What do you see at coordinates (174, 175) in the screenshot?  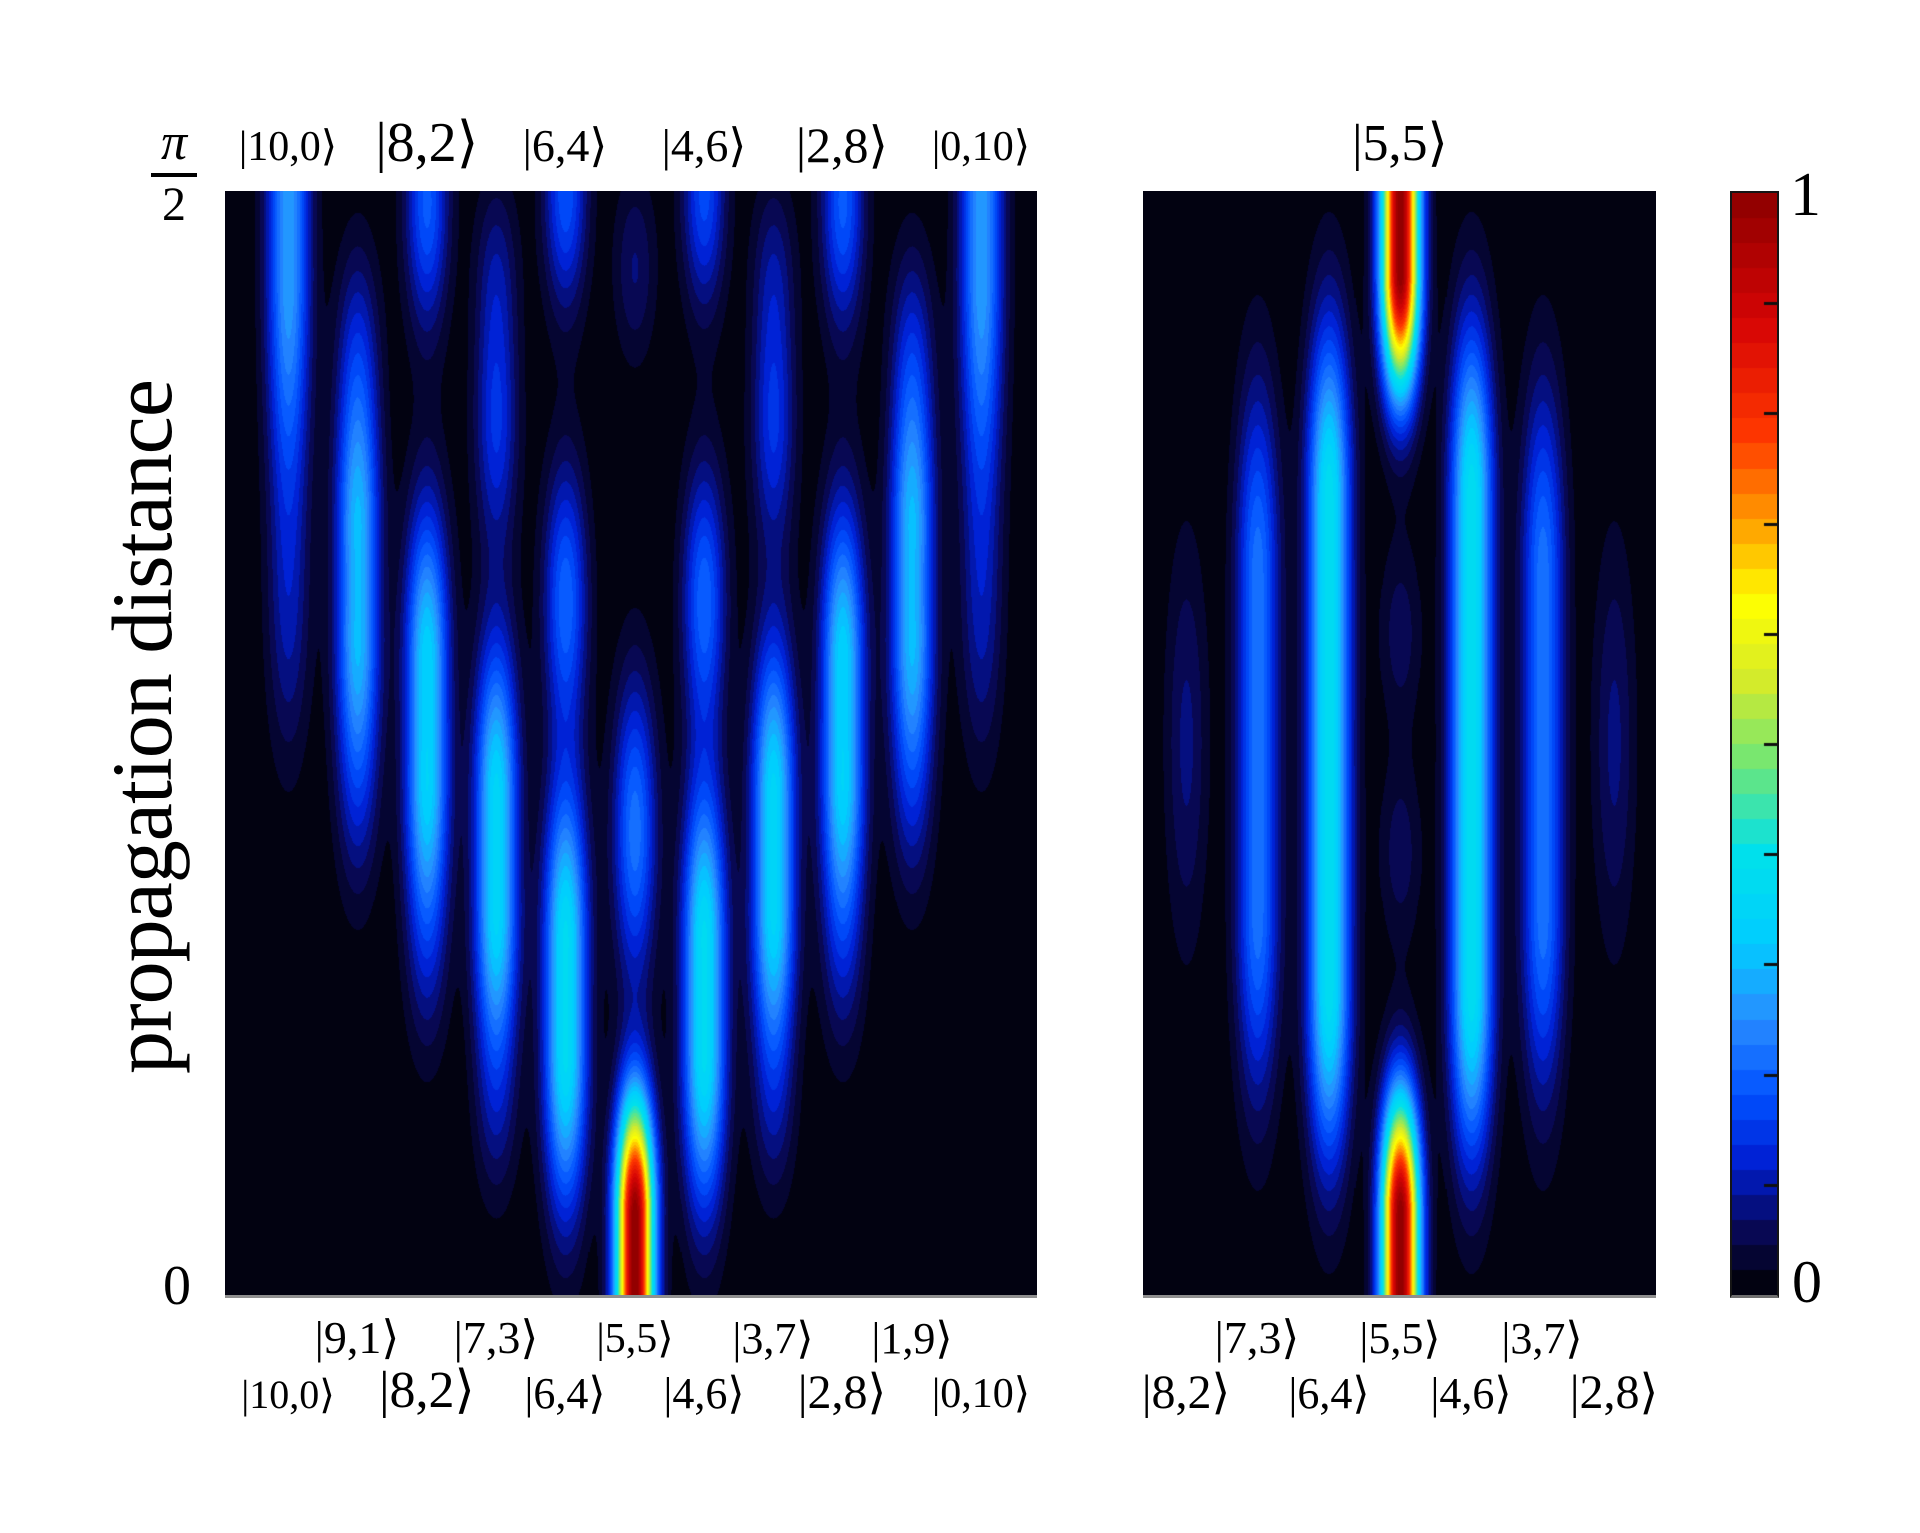 I see `fraction-bar` at bounding box center [174, 175].